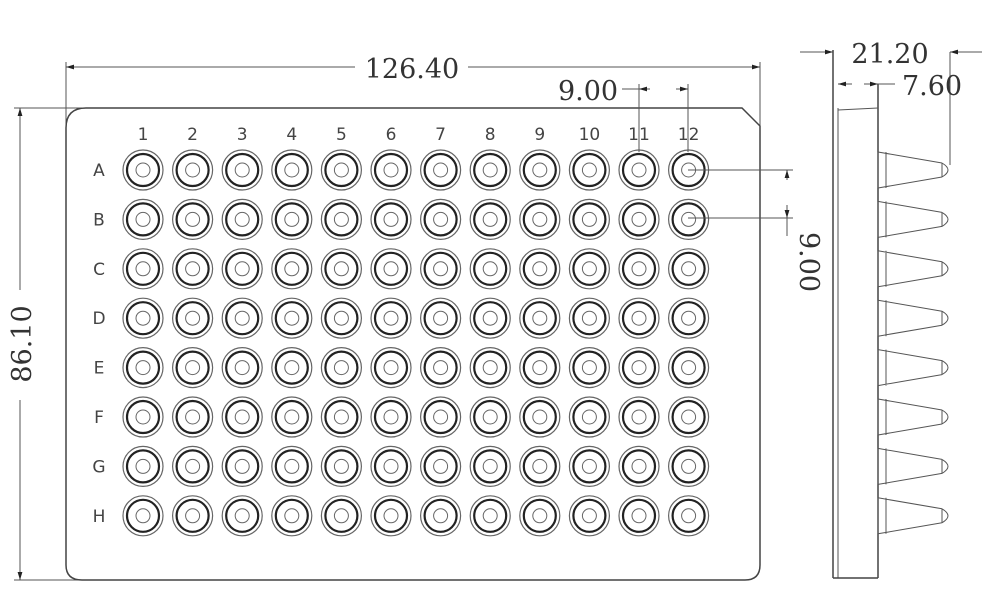 This screenshot has width=1000, height=610. I want to click on skirt-height-label: 7.60, so click(932, 86).